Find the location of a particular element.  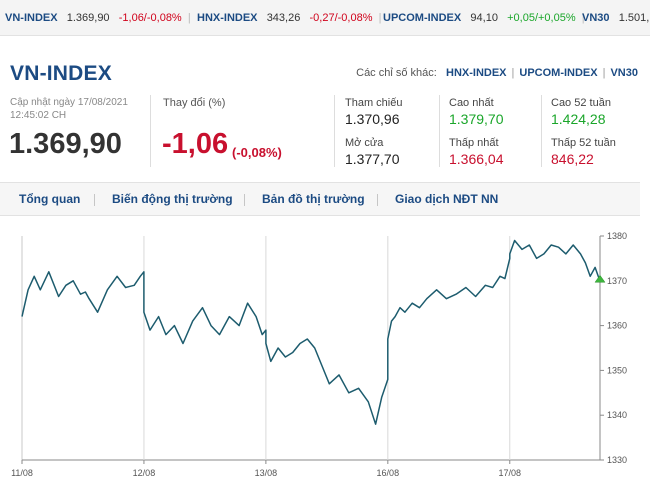

high-52w-value: 1.424,28 is located at coordinates (578, 119).